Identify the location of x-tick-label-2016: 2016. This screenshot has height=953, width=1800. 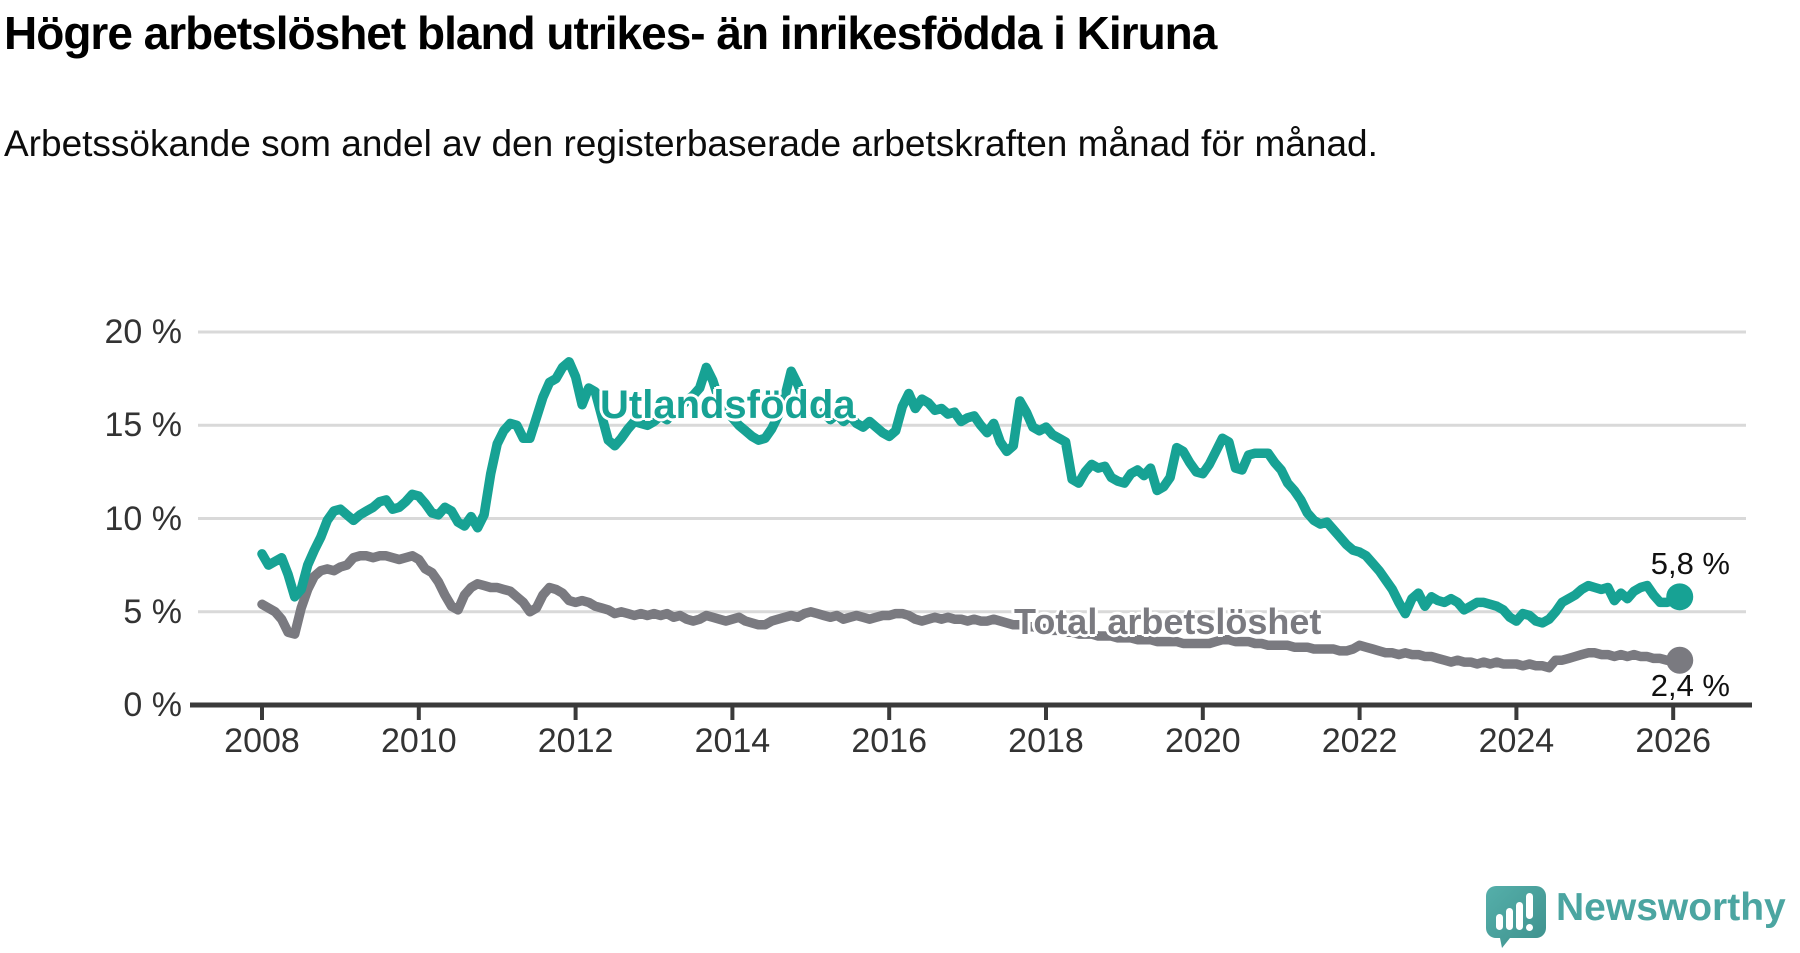
(889, 741).